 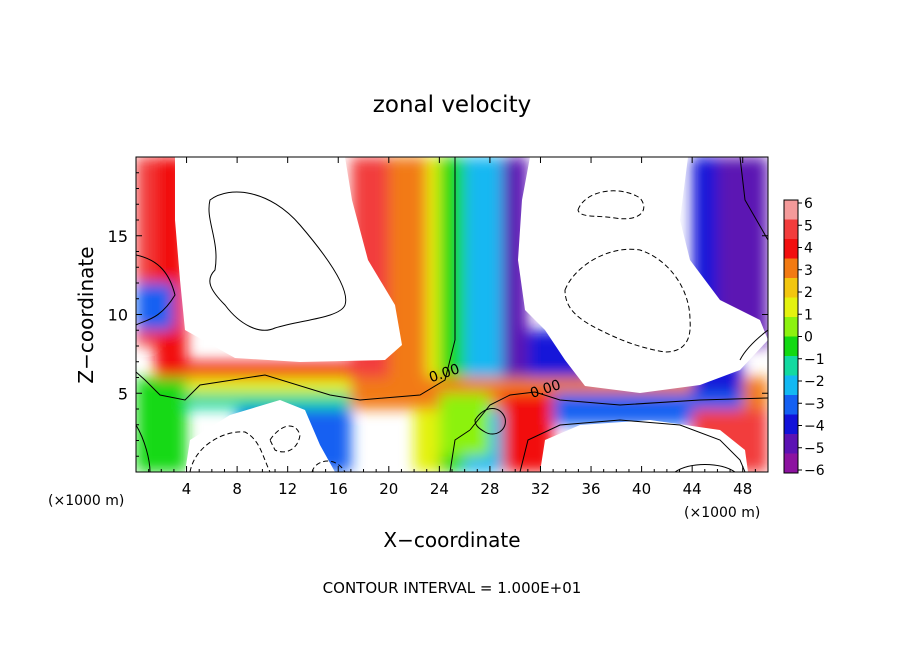 What do you see at coordinates (692, 489) in the screenshot?
I see `x-tick-label: 44` at bounding box center [692, 489].